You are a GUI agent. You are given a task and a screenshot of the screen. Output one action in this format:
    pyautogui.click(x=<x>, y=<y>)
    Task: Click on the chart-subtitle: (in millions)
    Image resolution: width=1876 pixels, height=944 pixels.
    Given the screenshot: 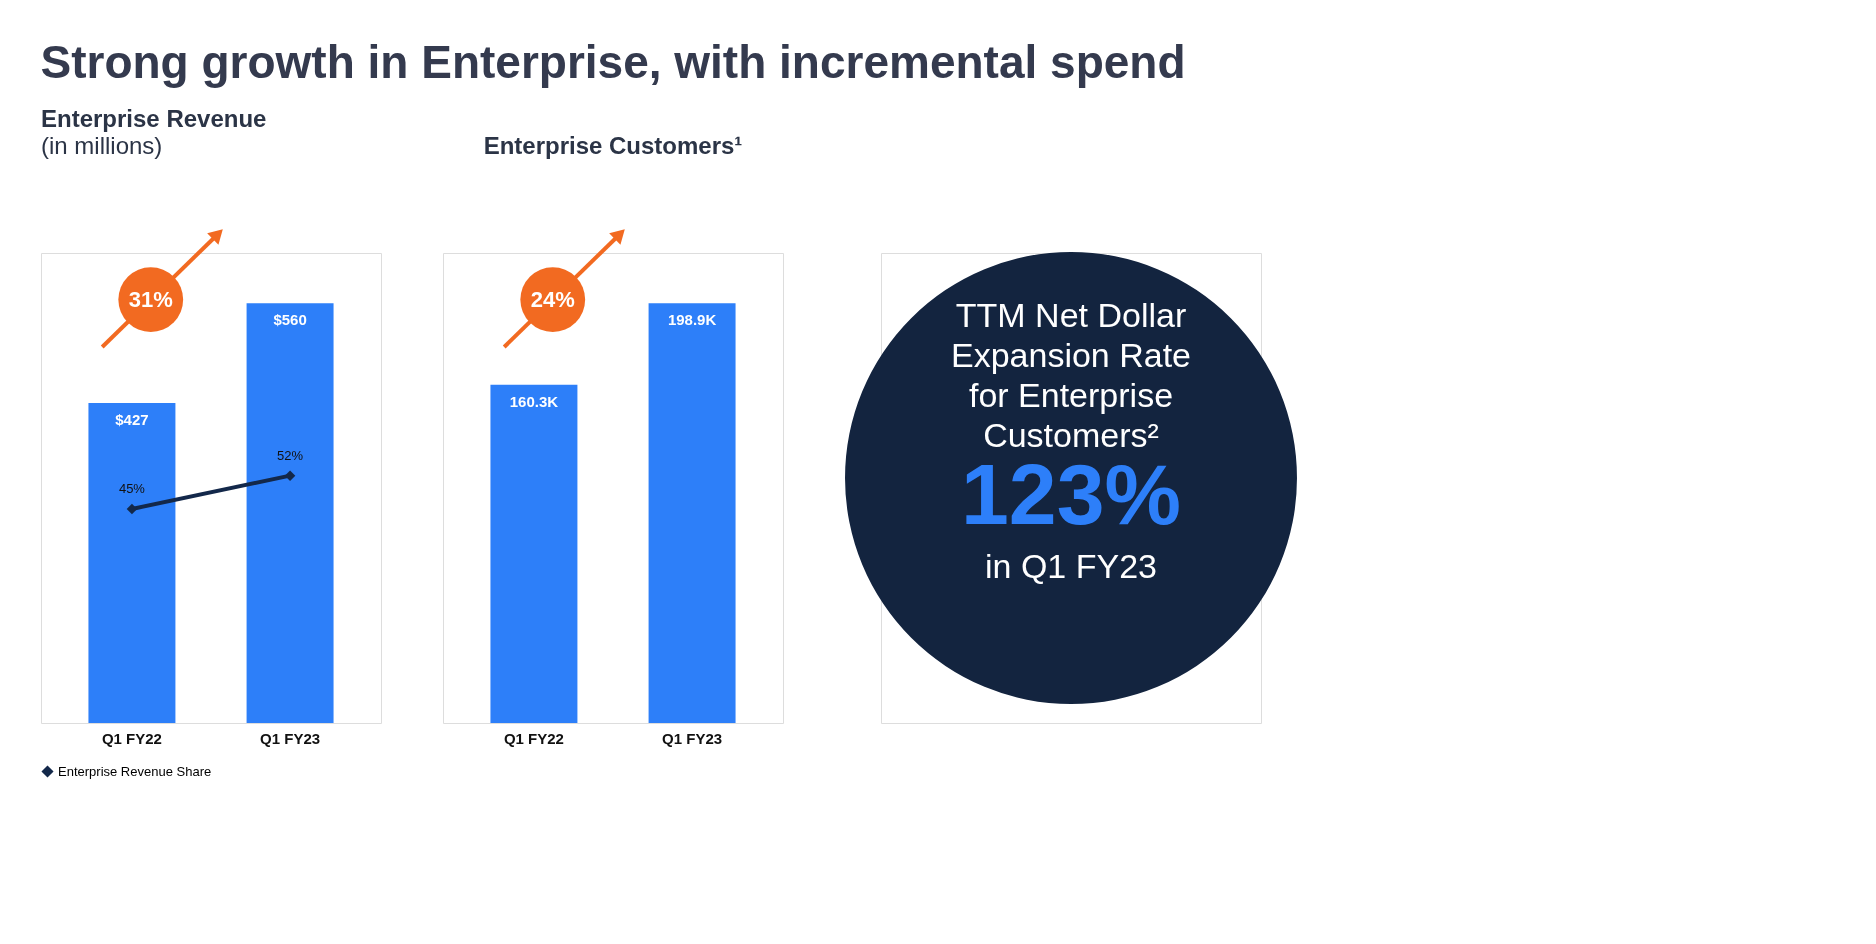 What is the action you would take?
    pyautogui.click(x=102, y=146)
    